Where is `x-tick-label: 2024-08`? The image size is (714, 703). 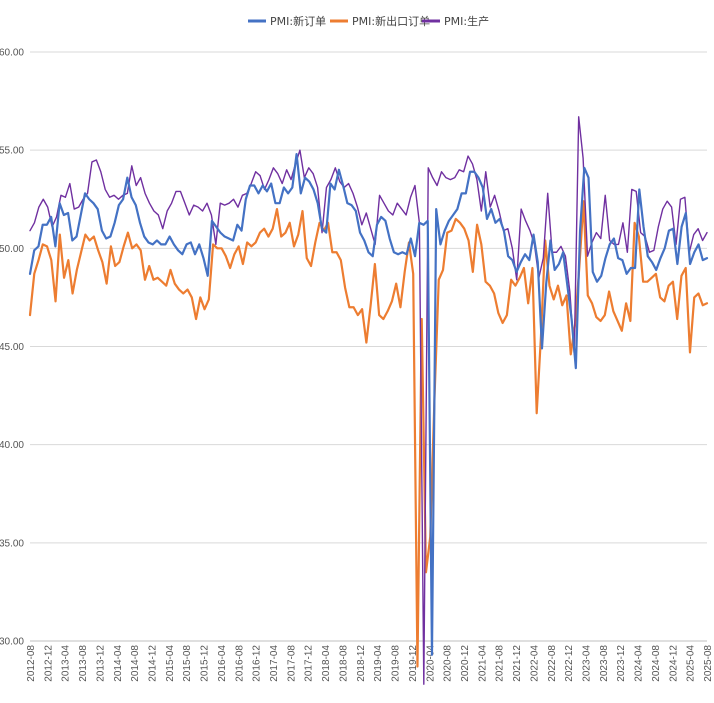 x-tick-label: 2024-08 is located at coordinates (656, 663).